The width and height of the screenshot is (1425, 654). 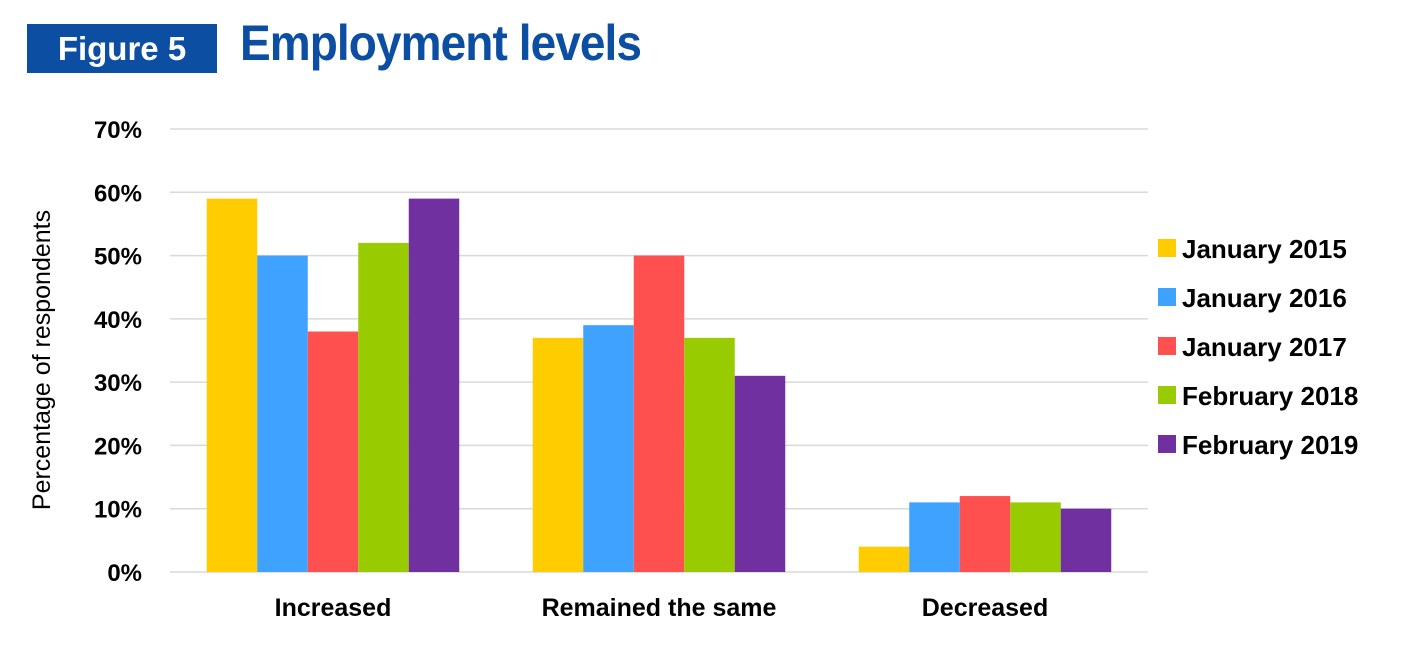 What do you see at coordinates (118, 510) in the screenshot?
I see `y-tick-label: 10%` at bounding box center [118, 510].